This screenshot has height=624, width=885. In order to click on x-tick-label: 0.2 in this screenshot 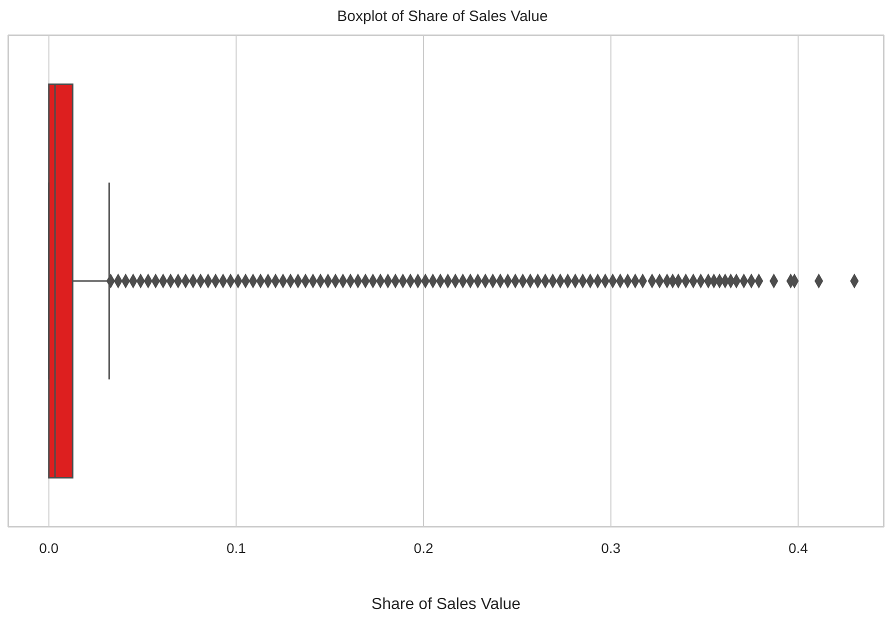, I will do `click(424, 548)`.